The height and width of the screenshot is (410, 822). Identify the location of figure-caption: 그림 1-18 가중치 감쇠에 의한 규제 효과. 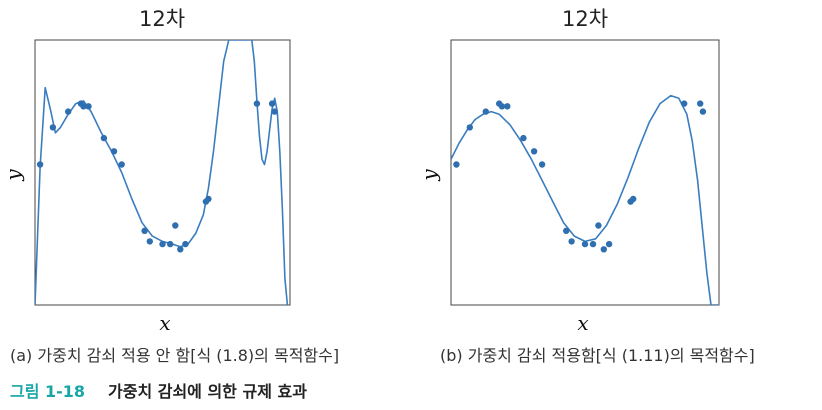
(158, 391).